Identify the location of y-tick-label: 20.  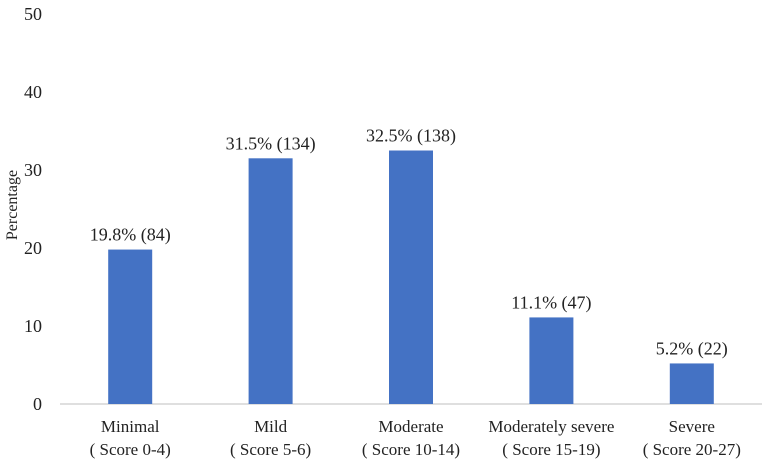
(33, 248).